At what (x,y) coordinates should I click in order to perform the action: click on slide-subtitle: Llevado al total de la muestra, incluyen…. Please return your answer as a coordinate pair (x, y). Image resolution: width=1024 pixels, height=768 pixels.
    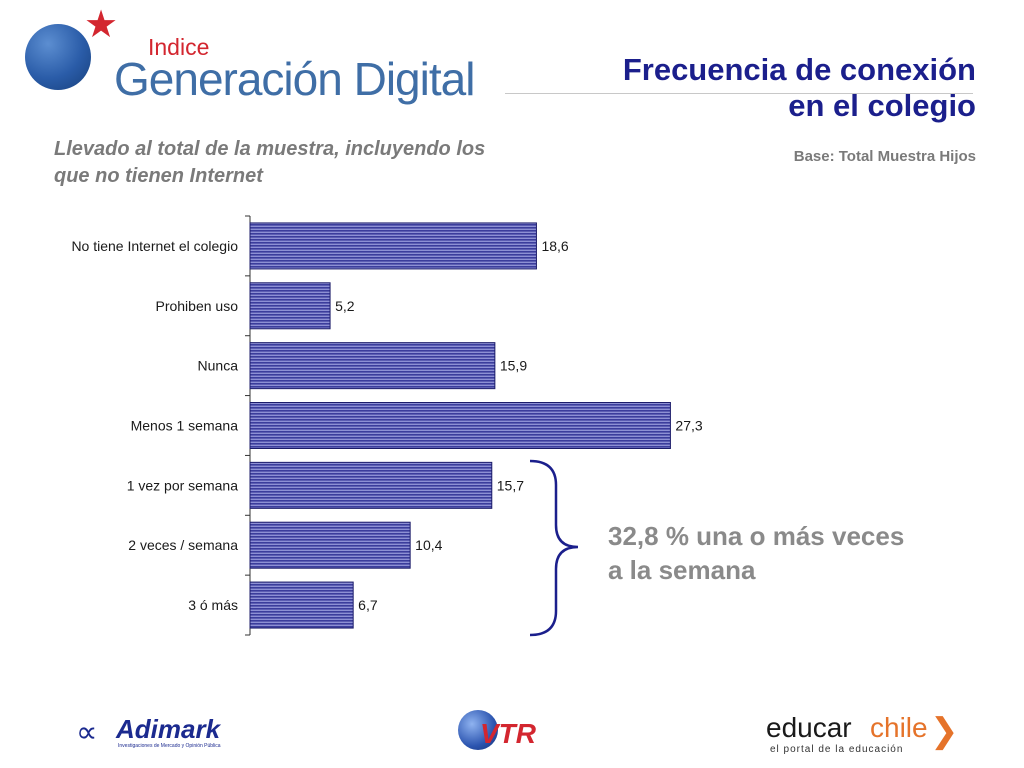
    Looking at the image, I should click on (324, 163).